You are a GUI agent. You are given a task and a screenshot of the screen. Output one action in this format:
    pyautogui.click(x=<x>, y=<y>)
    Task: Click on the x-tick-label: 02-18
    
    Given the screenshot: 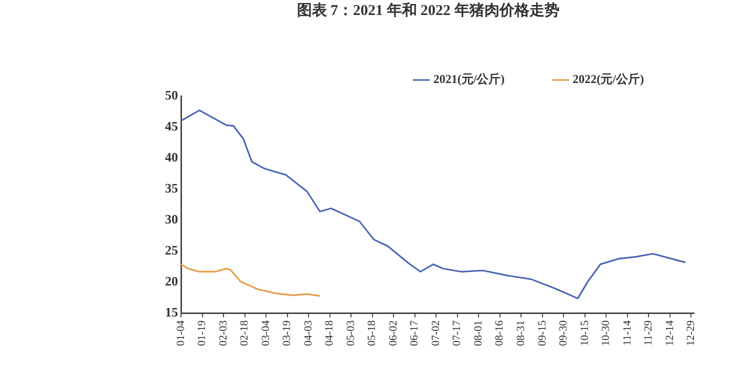 What is the action you would take?
    pyautogui.click(x=244, y=333)
    